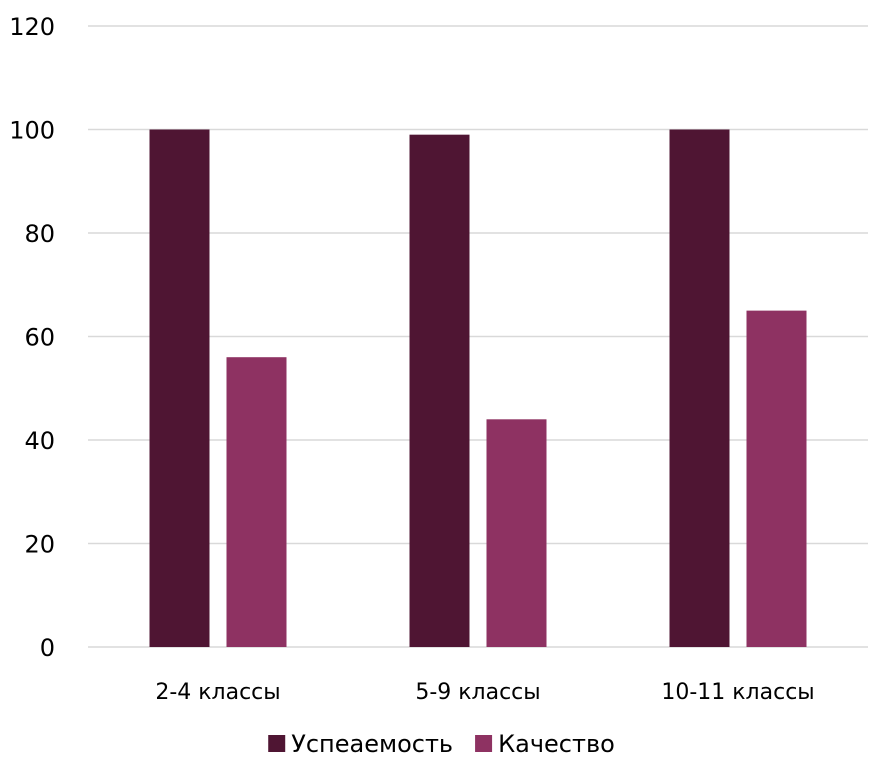 Image resolution: width=883 pixels, height=773 pixels. What do you see at coordinates (217, 692) in the screenshot?
I see `x-category-label: 2-4 классы` at bounding box center [217, 692].